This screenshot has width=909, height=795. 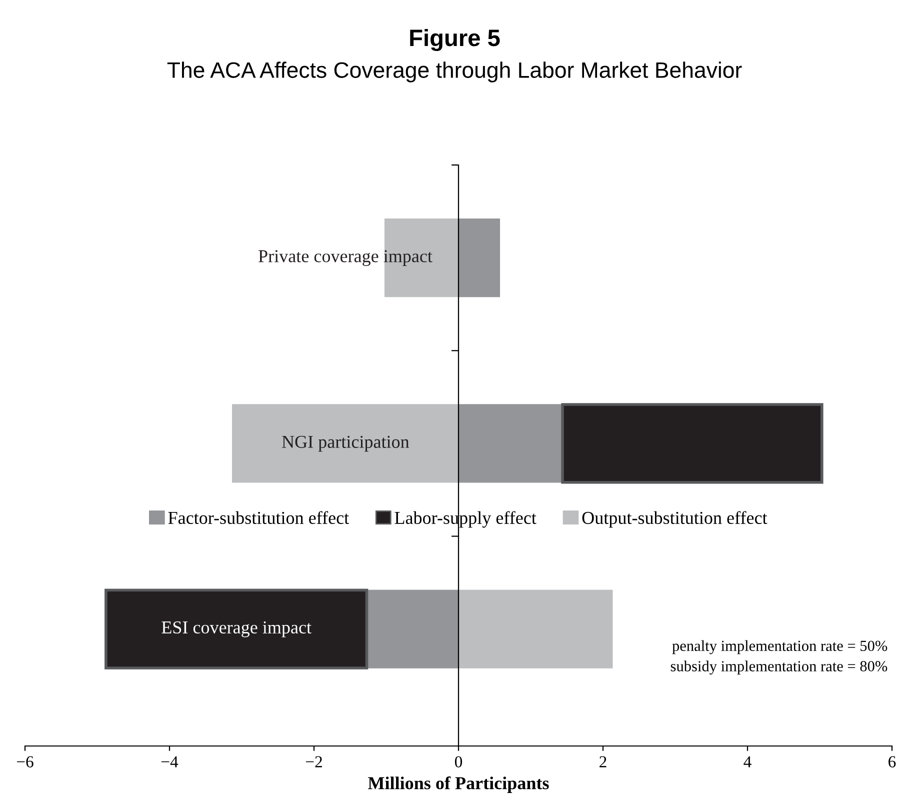 I want to click on legend-label: Factor-substitution effect, so click(x=258, y=517).